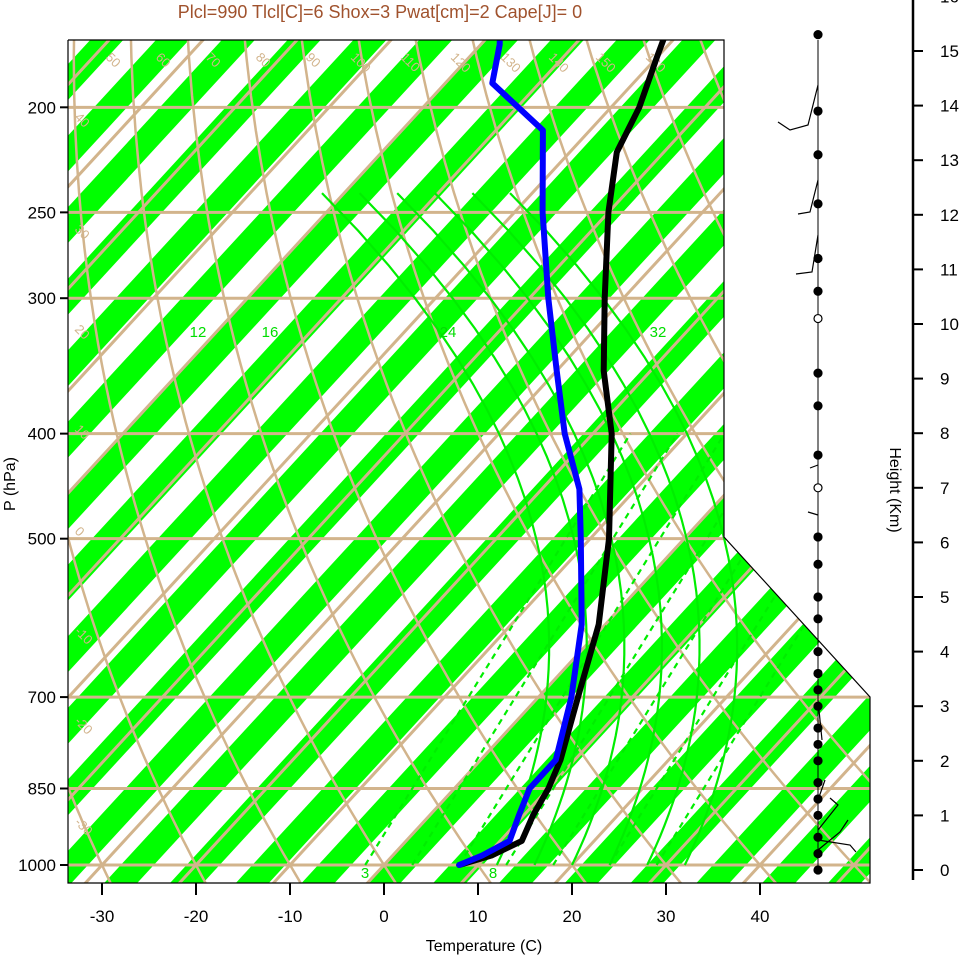  I want to click on mixing-ratio-label: 12, so click(198, 332).